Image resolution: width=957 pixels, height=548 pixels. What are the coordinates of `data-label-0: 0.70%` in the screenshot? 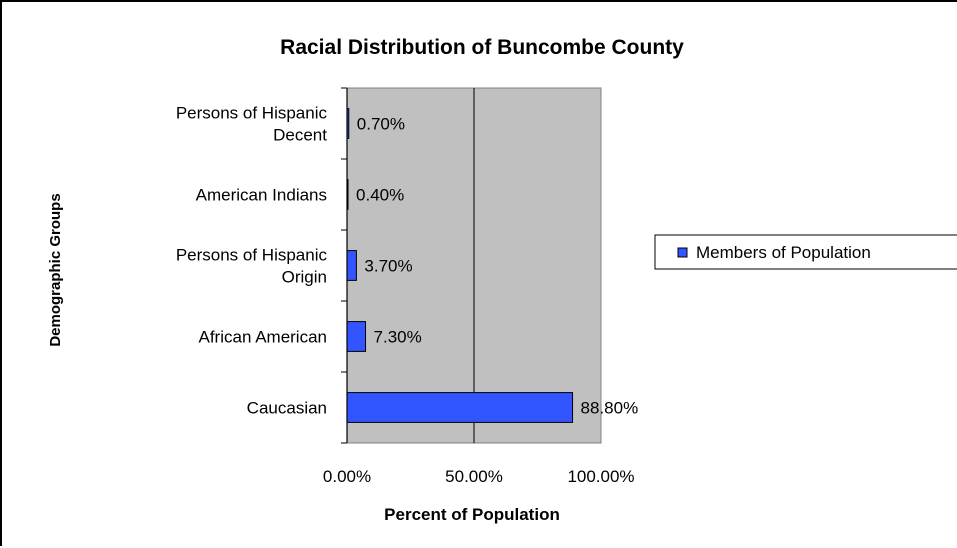 It's located at (381, 124).